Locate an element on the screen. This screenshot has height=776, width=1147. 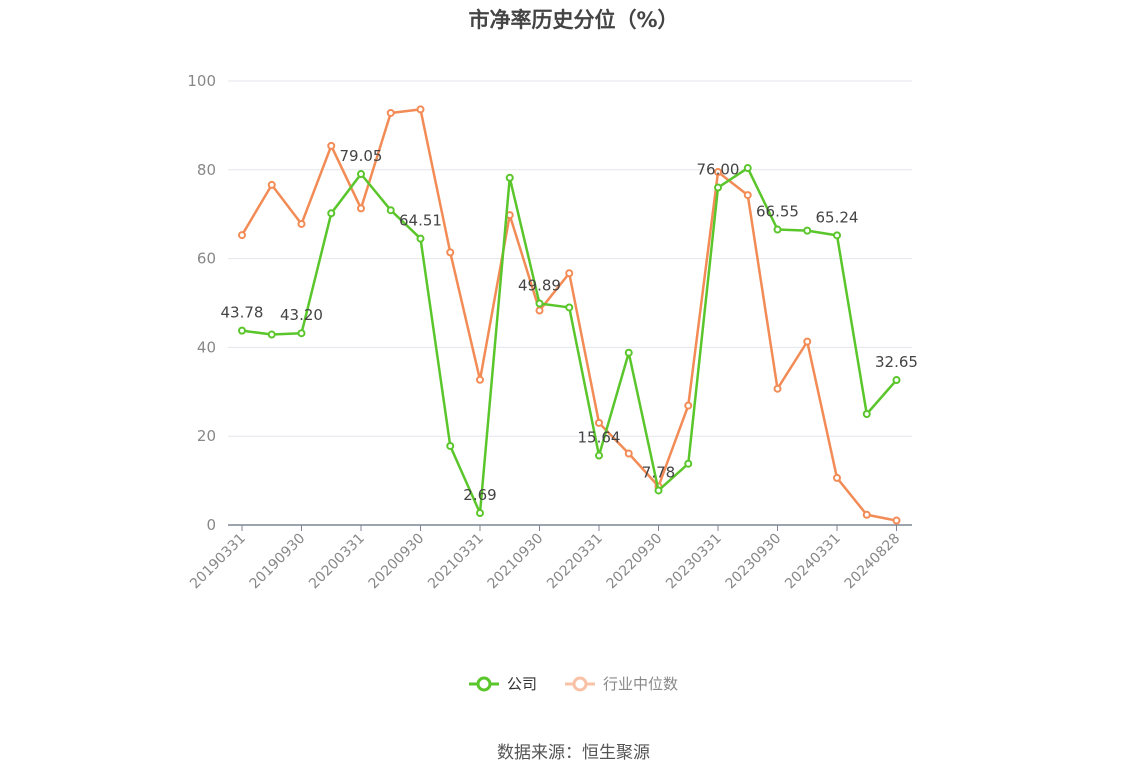
legend-label-industry-median: 行业中位数 is located at coordinates (641, 684).